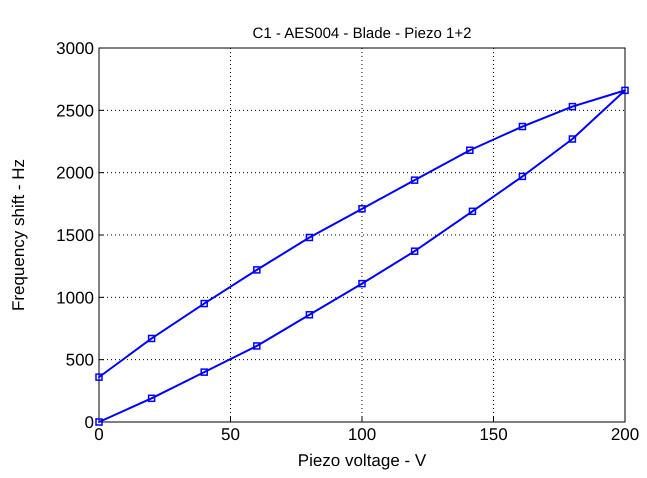  I want to click on y-axis-title: Frequency shift - Hz, so click(18, 235).